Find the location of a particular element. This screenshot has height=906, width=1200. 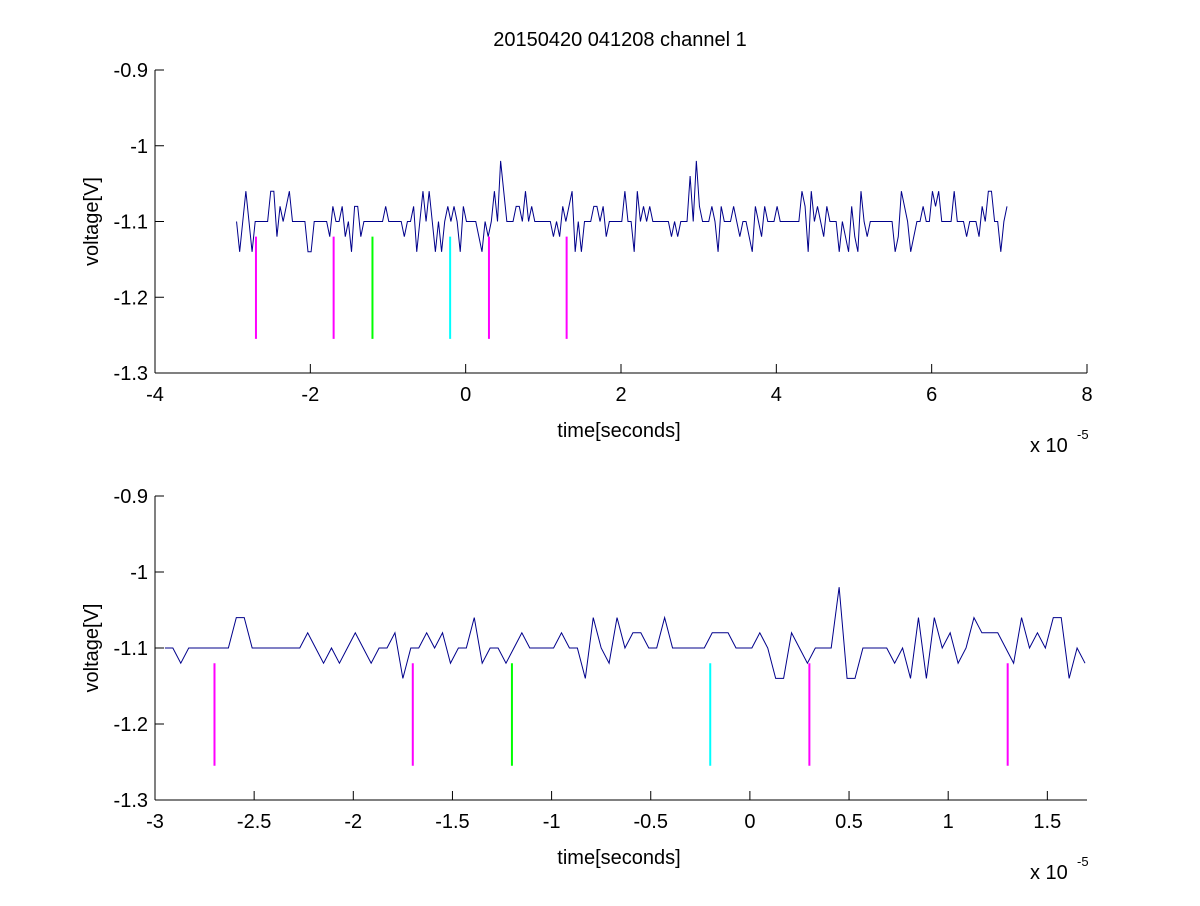

x-tick-label: 0.5 is located at coordinates (849, 822).